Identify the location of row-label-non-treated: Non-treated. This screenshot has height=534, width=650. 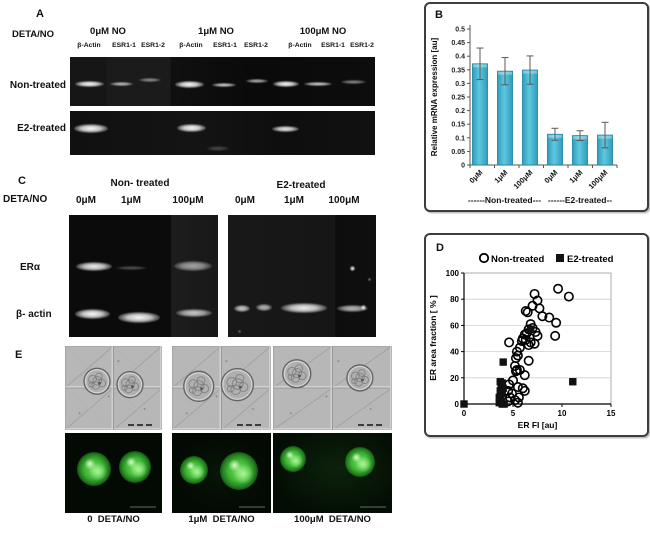
(37, 85).